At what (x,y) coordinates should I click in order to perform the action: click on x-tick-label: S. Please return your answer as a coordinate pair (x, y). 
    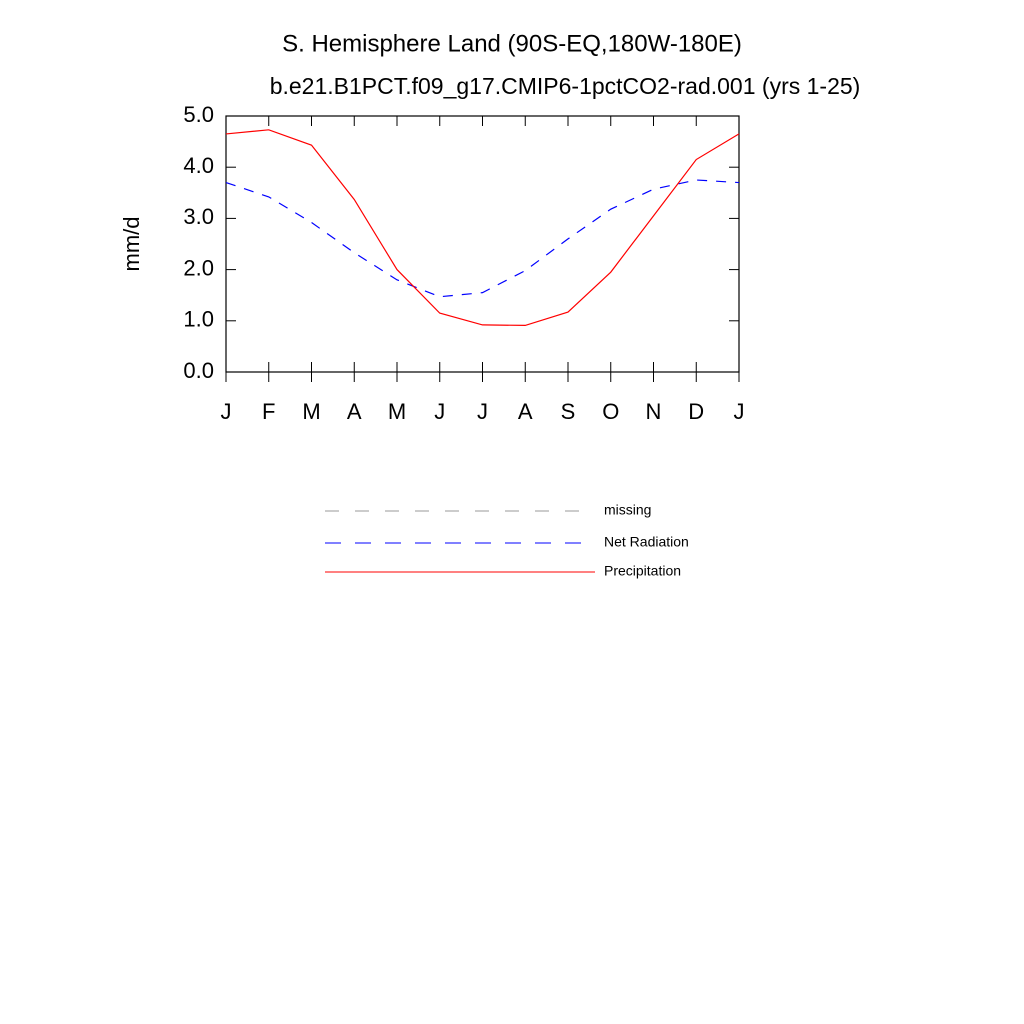
    Looking at the image, I should click on (568, 411).